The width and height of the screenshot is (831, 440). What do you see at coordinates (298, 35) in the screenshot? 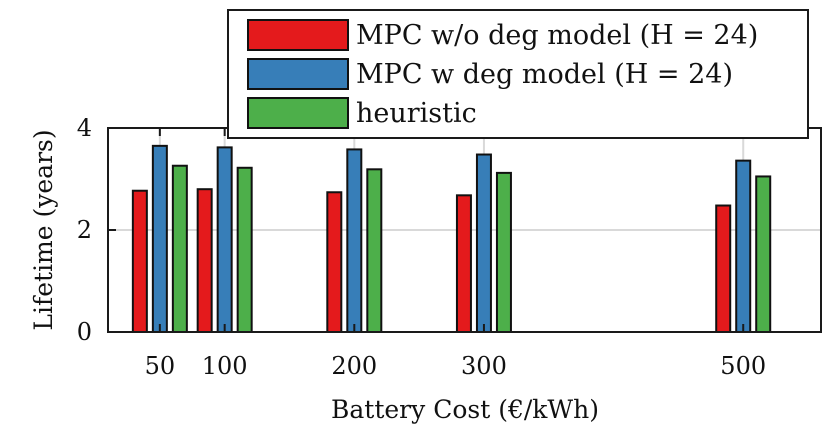
I see `legend-swatch-mpc-wo-deg` at bounding box center [298, 35].